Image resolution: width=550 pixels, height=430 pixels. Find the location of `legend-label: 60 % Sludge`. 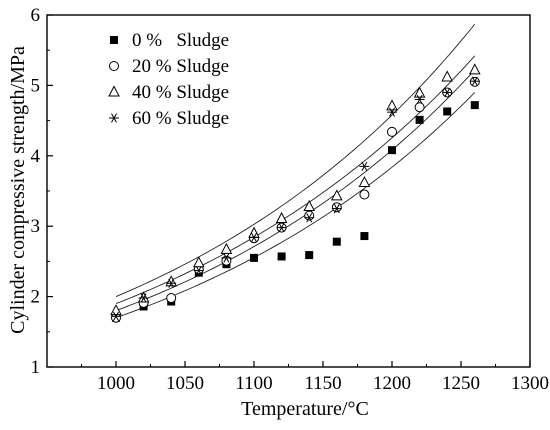

legend-label: 60 % Sludge is located at coordinates (180, 118).